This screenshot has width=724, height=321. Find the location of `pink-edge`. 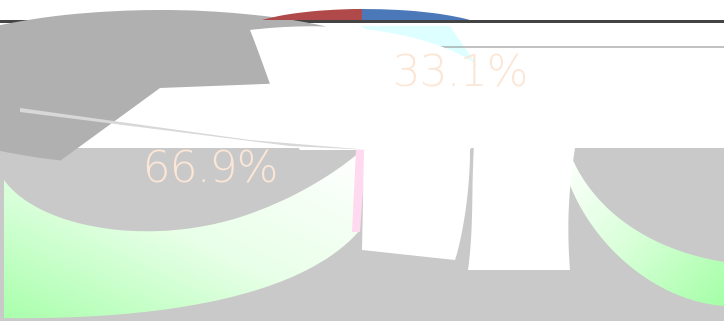

pink-edge is located at coordinates (359, 191).